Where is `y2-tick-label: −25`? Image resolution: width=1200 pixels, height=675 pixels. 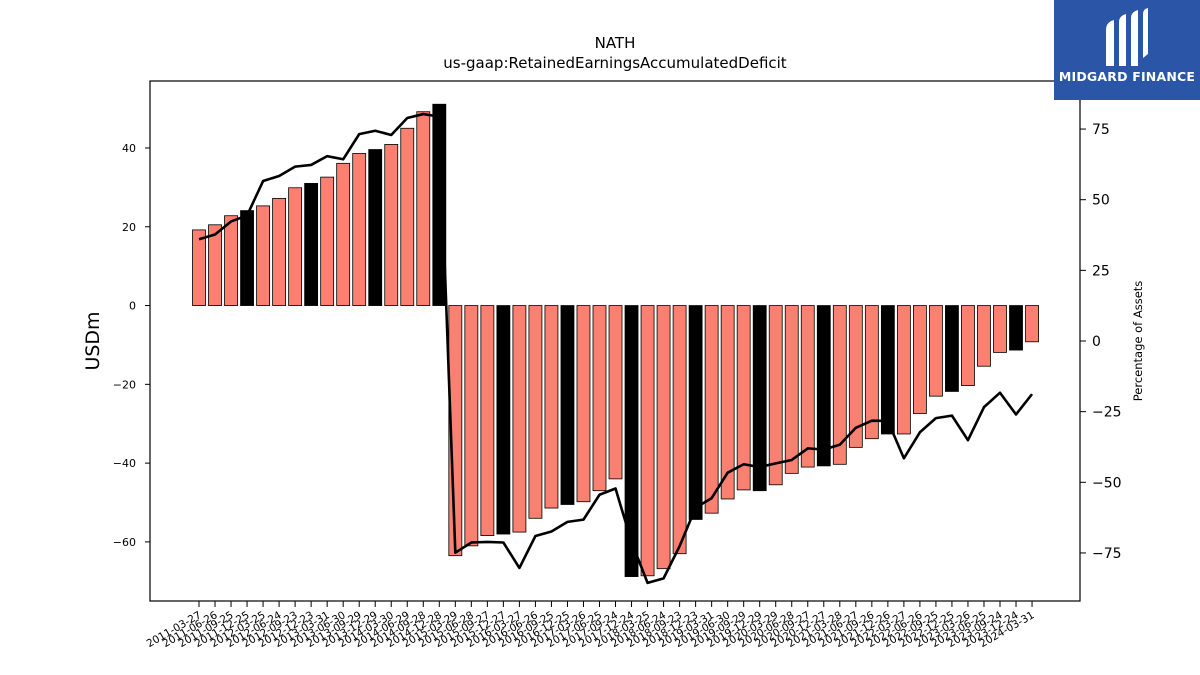 y2-tick-label: −25 is located at coordinates (1107, 413).